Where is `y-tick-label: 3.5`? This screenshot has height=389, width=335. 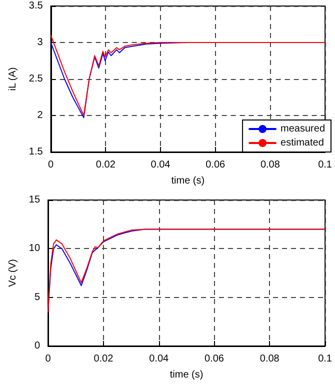 y-tick-label: 3.5 is located at coordinates (36, 6).